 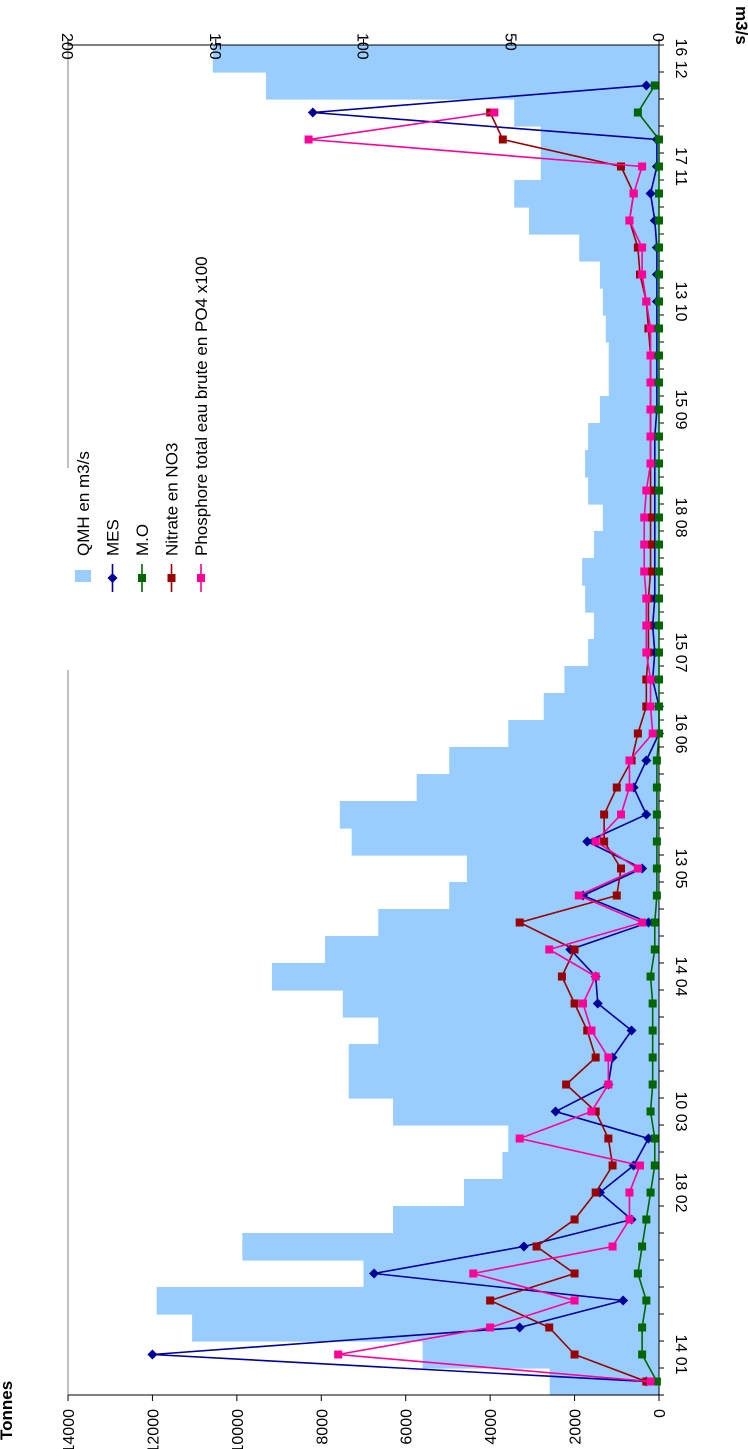 I want to click on time-axis-tick-label: 14 01, so click(x=680, y=1354).